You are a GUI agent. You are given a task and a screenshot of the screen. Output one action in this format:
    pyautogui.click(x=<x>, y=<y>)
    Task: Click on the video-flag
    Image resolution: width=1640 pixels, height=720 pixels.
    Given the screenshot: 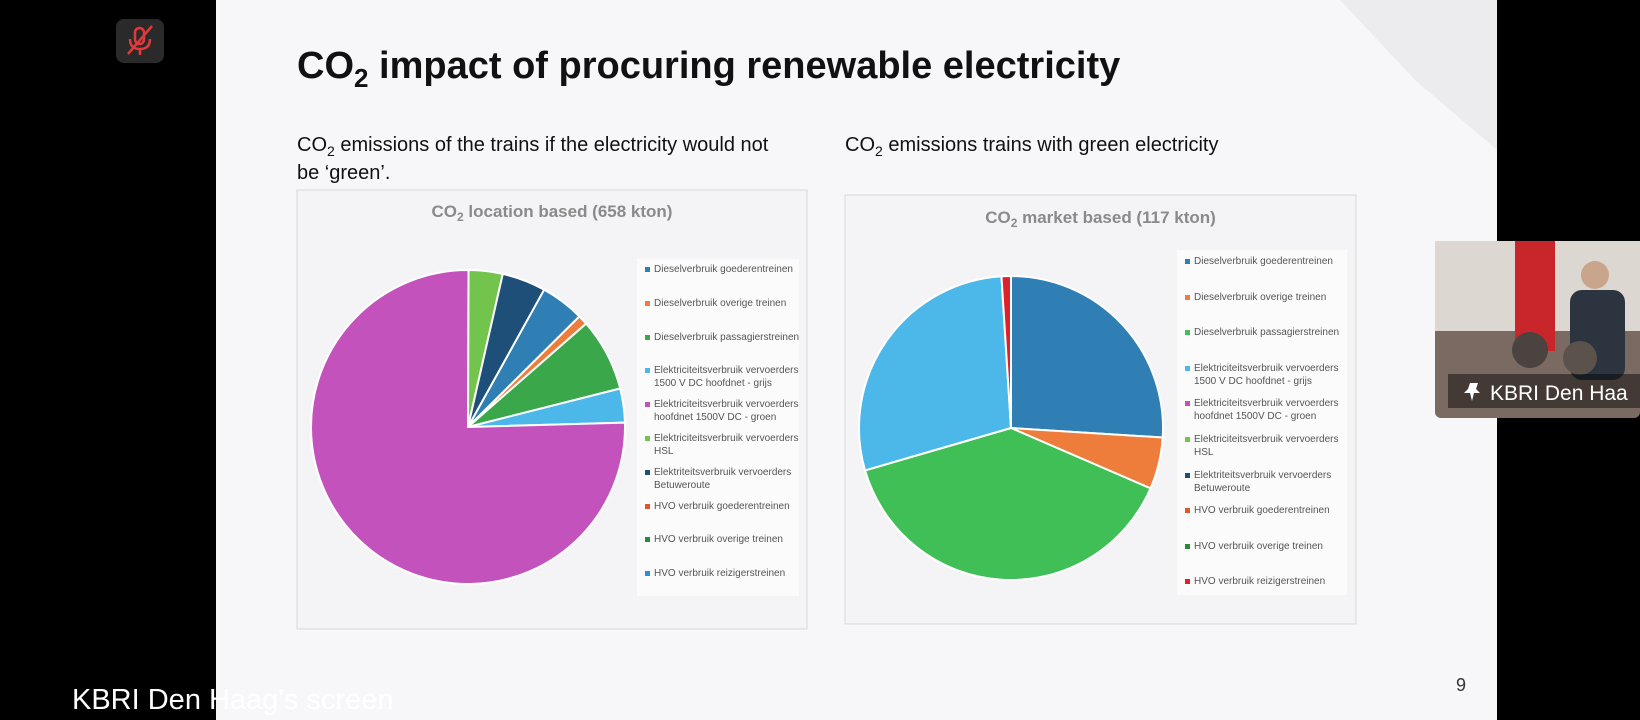 What is the action you would take?
    pyautogui.click(x=1535, y=296)
    